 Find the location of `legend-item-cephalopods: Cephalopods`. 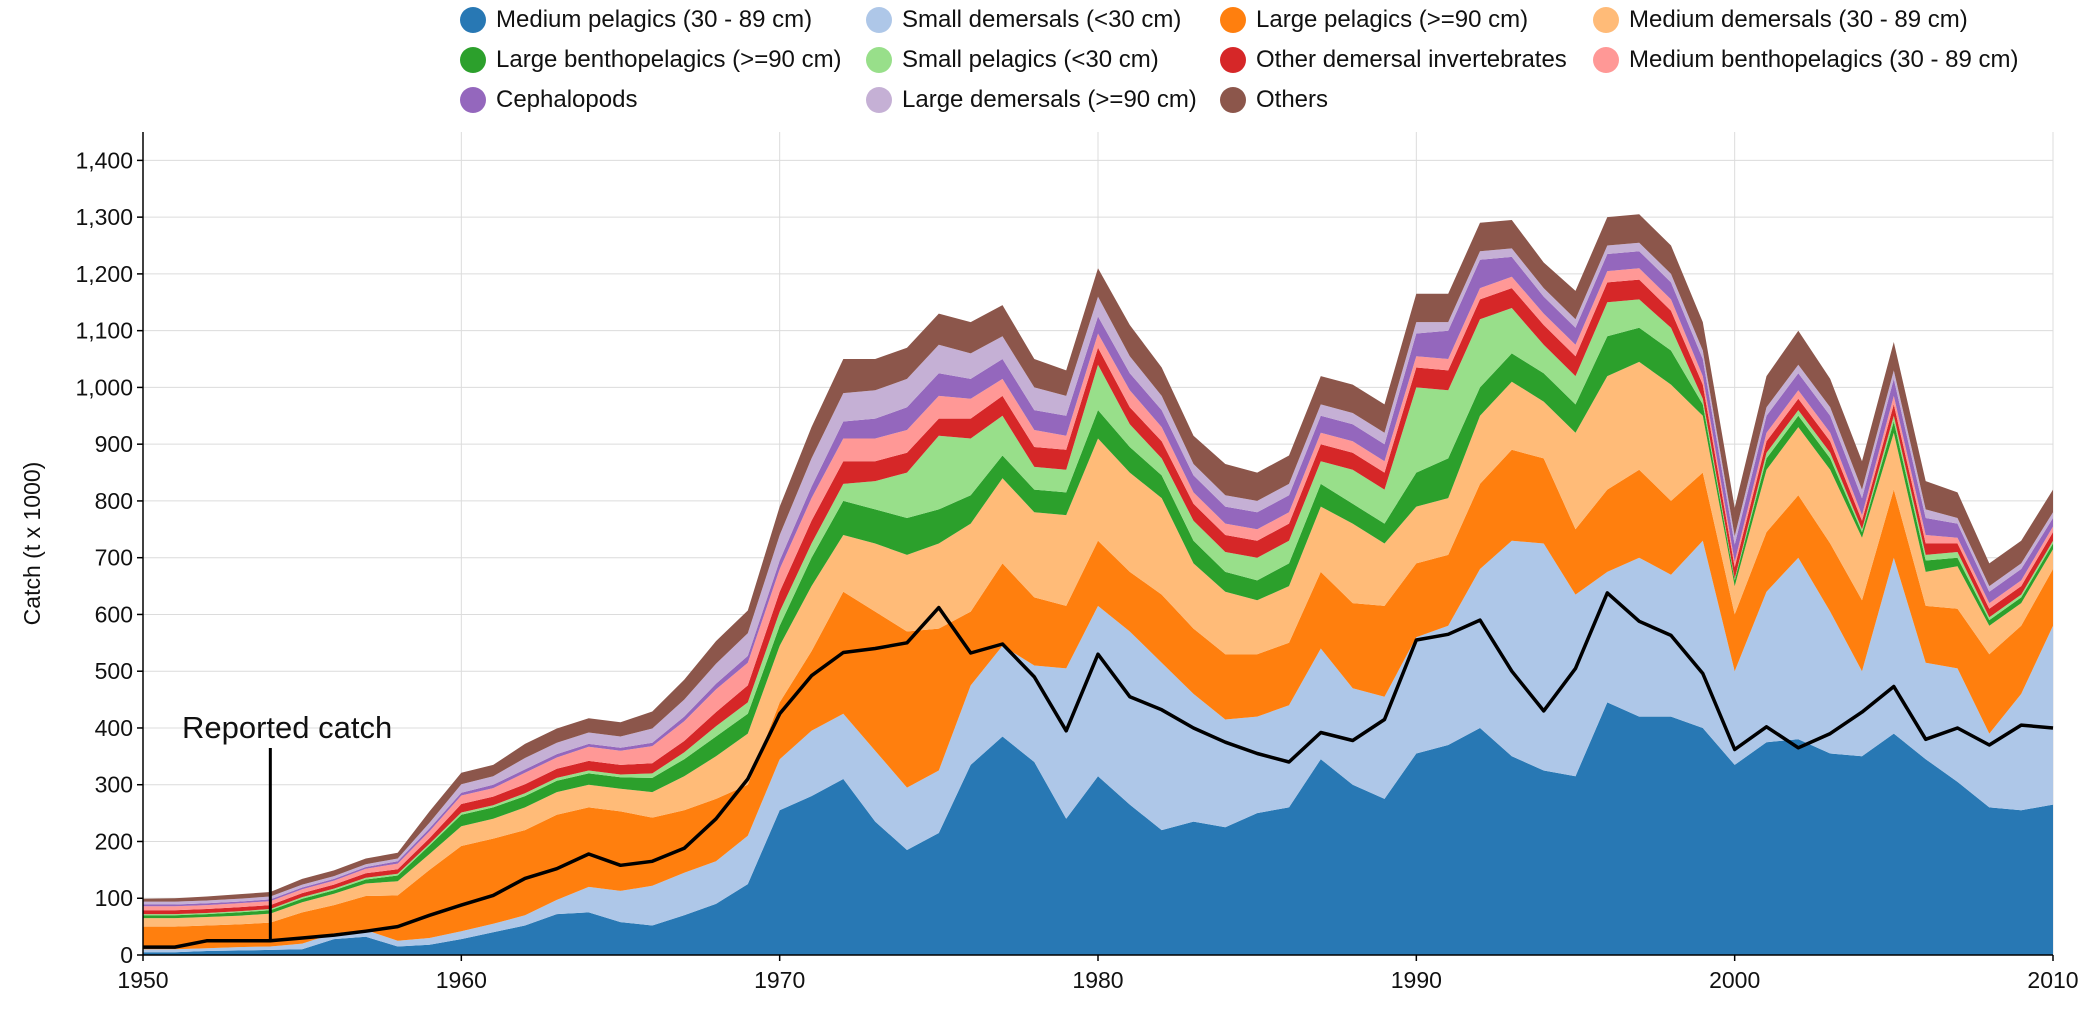

legend-item-cephalopods: Cephalopods is located at coordinates (548, 100).